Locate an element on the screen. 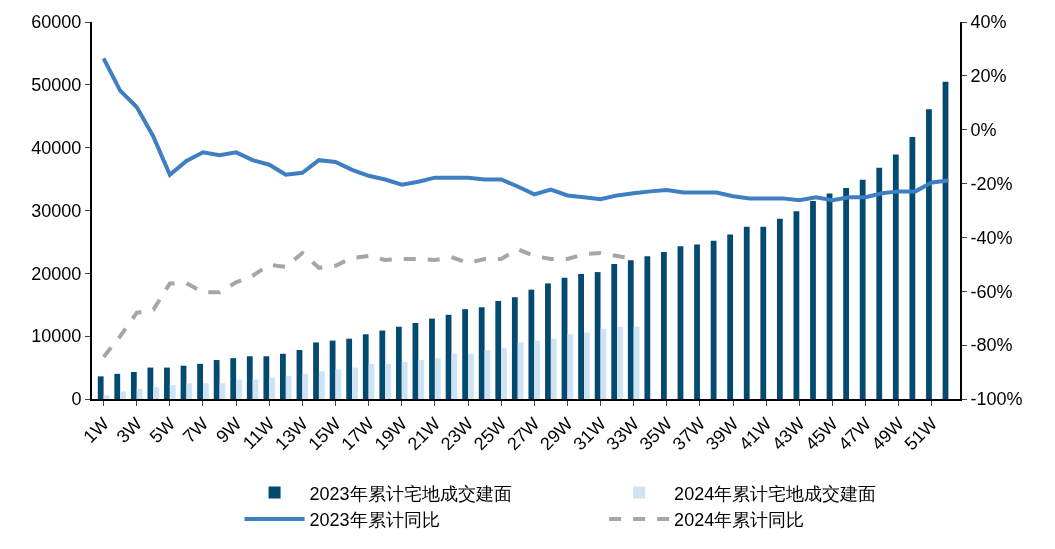 The height and width of the screenshot is (549, 1055). y2-tick-label: -40% is located at coordinates (991, 237).